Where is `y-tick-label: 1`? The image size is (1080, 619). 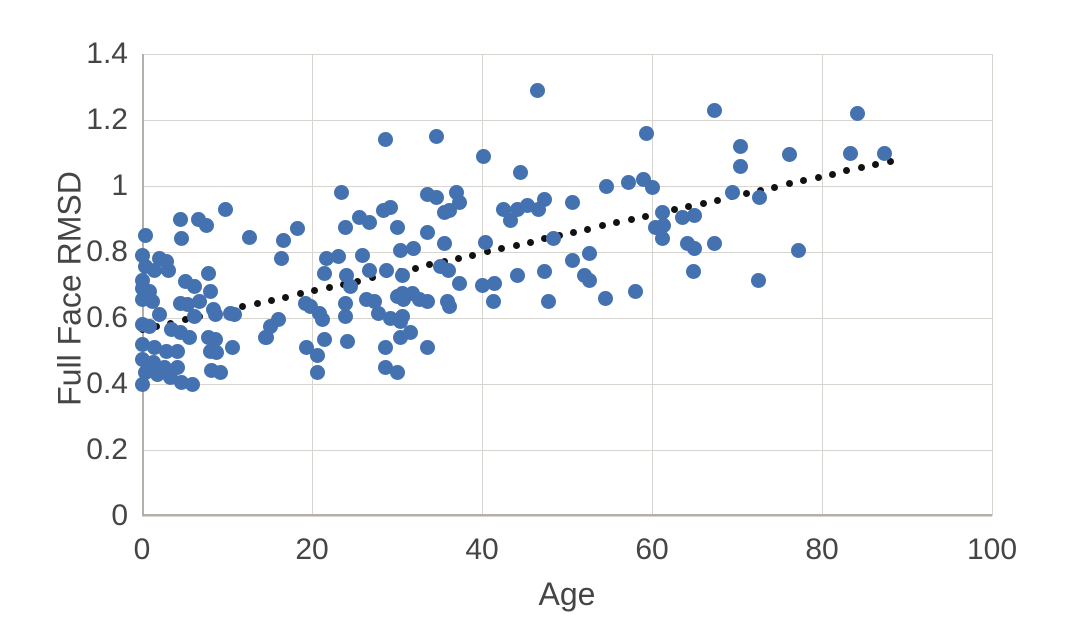
y-tick-label: 1 is located at coordinates (119, 185).